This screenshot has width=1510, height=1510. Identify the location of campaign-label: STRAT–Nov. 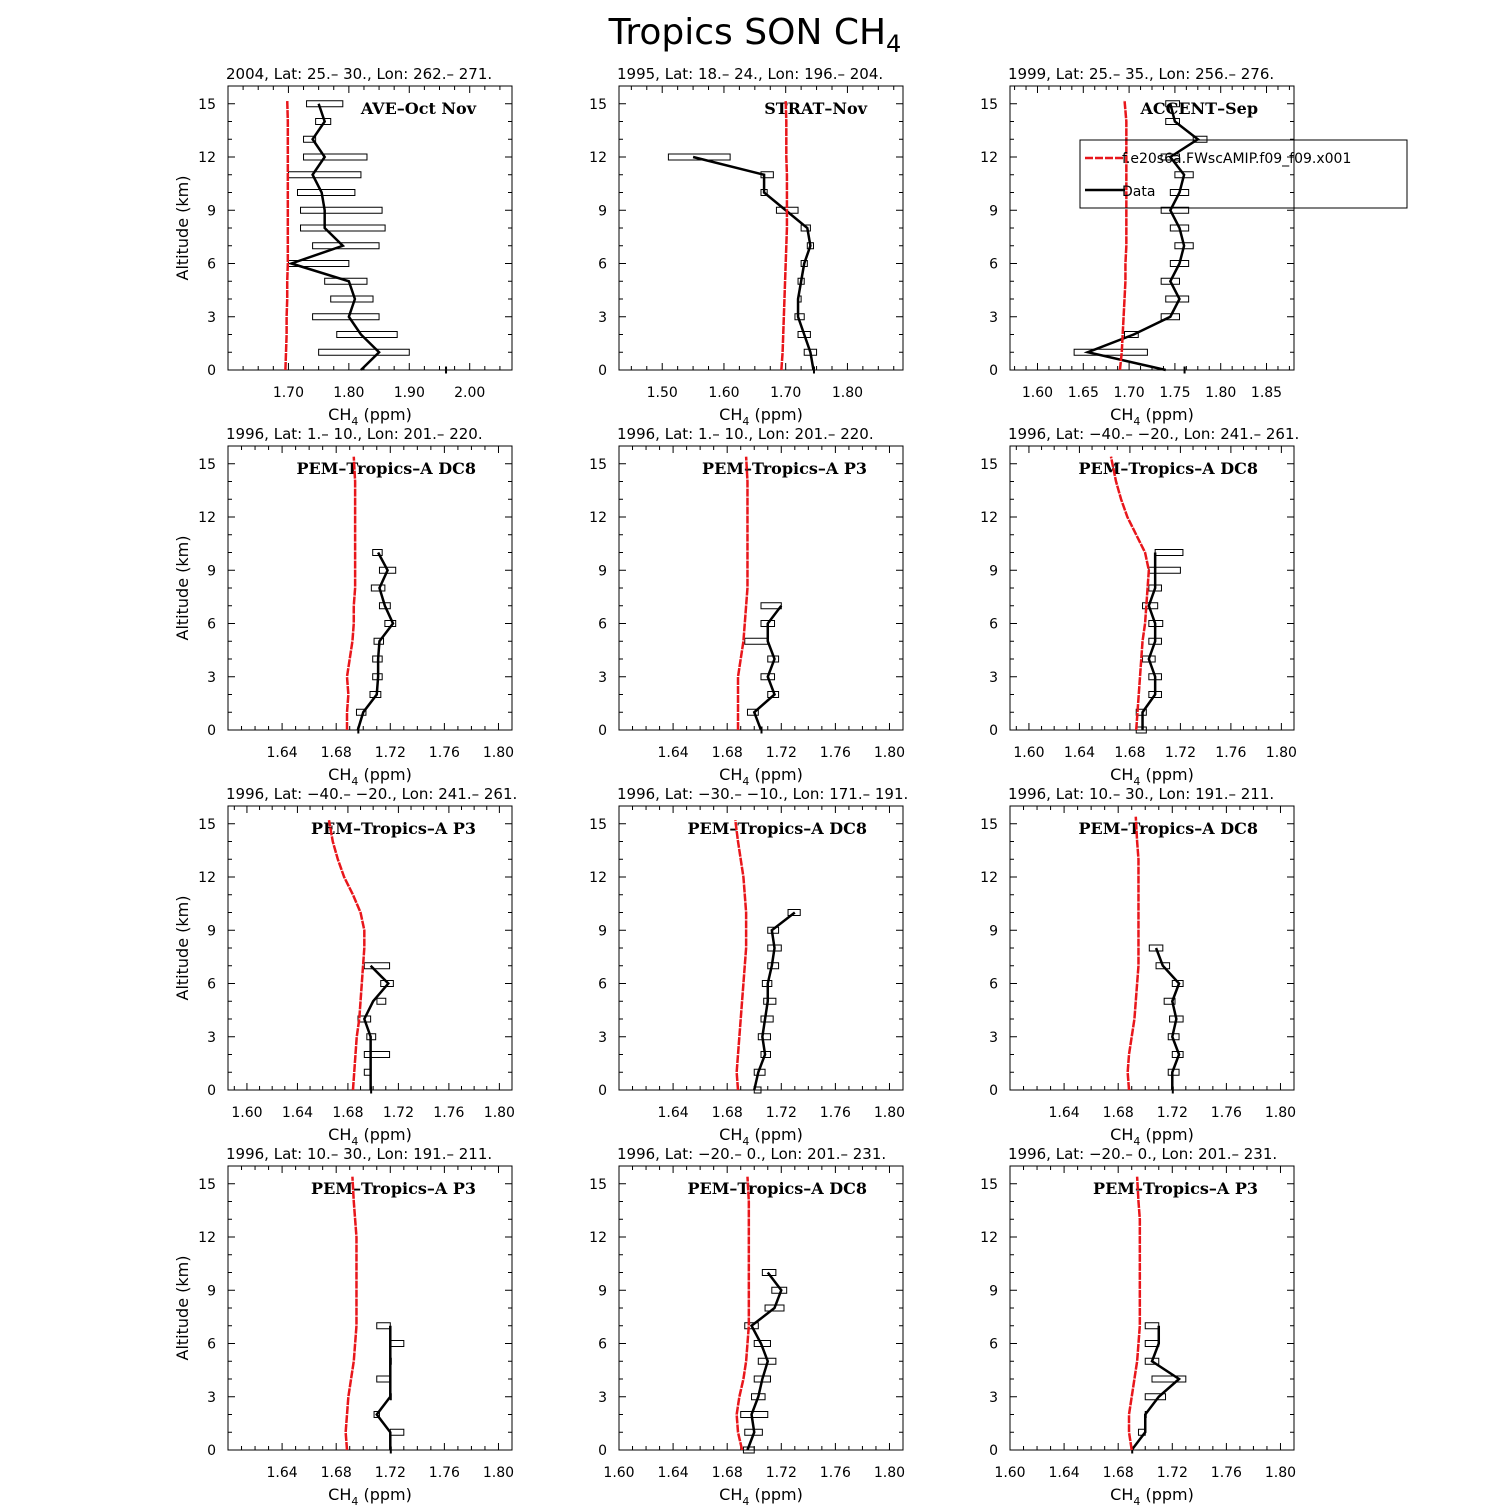
(816, 108).